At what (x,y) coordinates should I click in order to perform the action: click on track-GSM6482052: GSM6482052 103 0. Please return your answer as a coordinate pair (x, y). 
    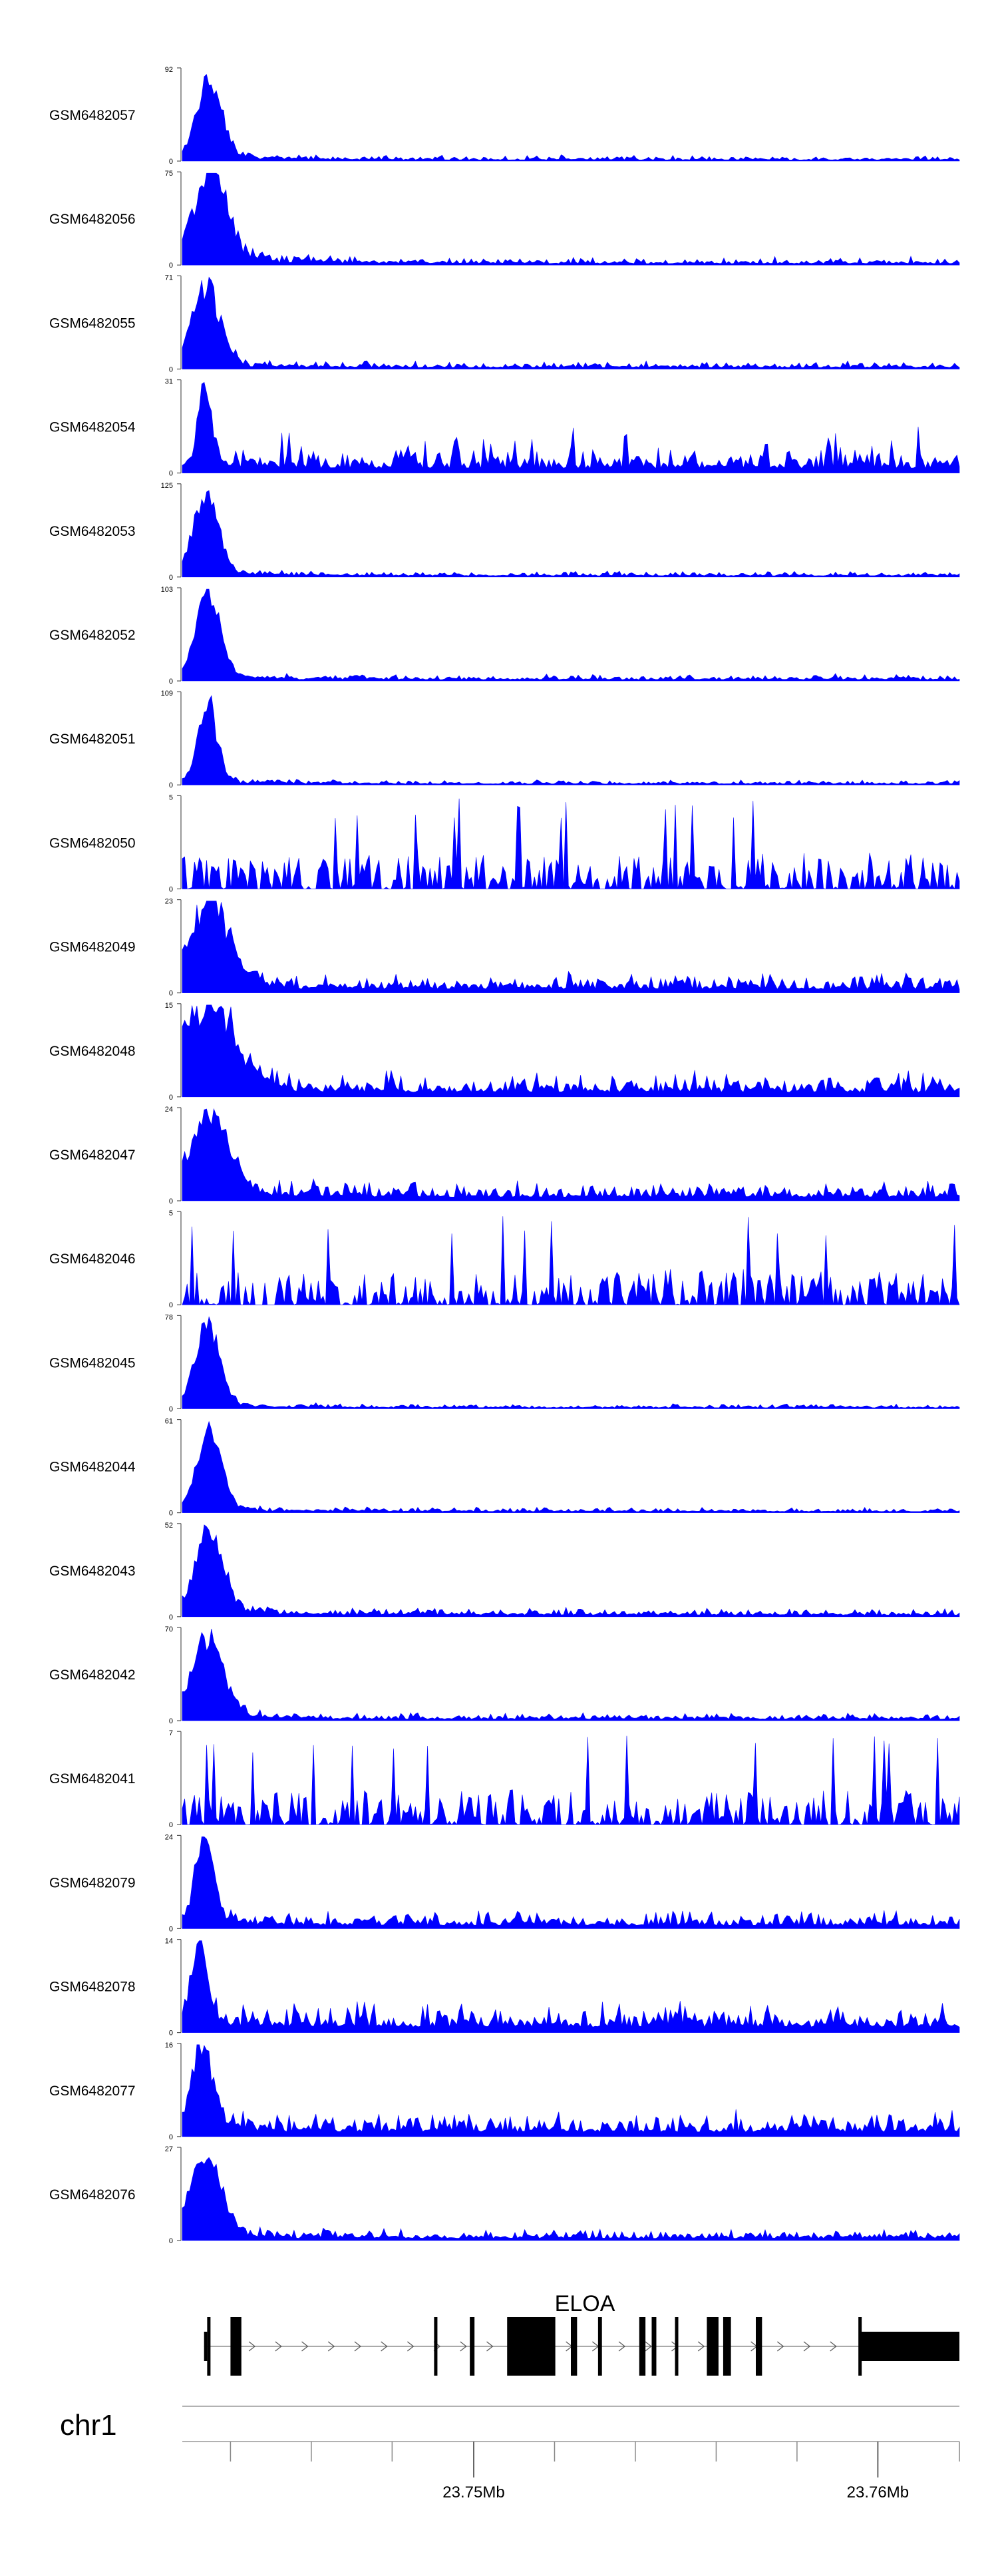
    Looking at the image, I should click on (504, 636).